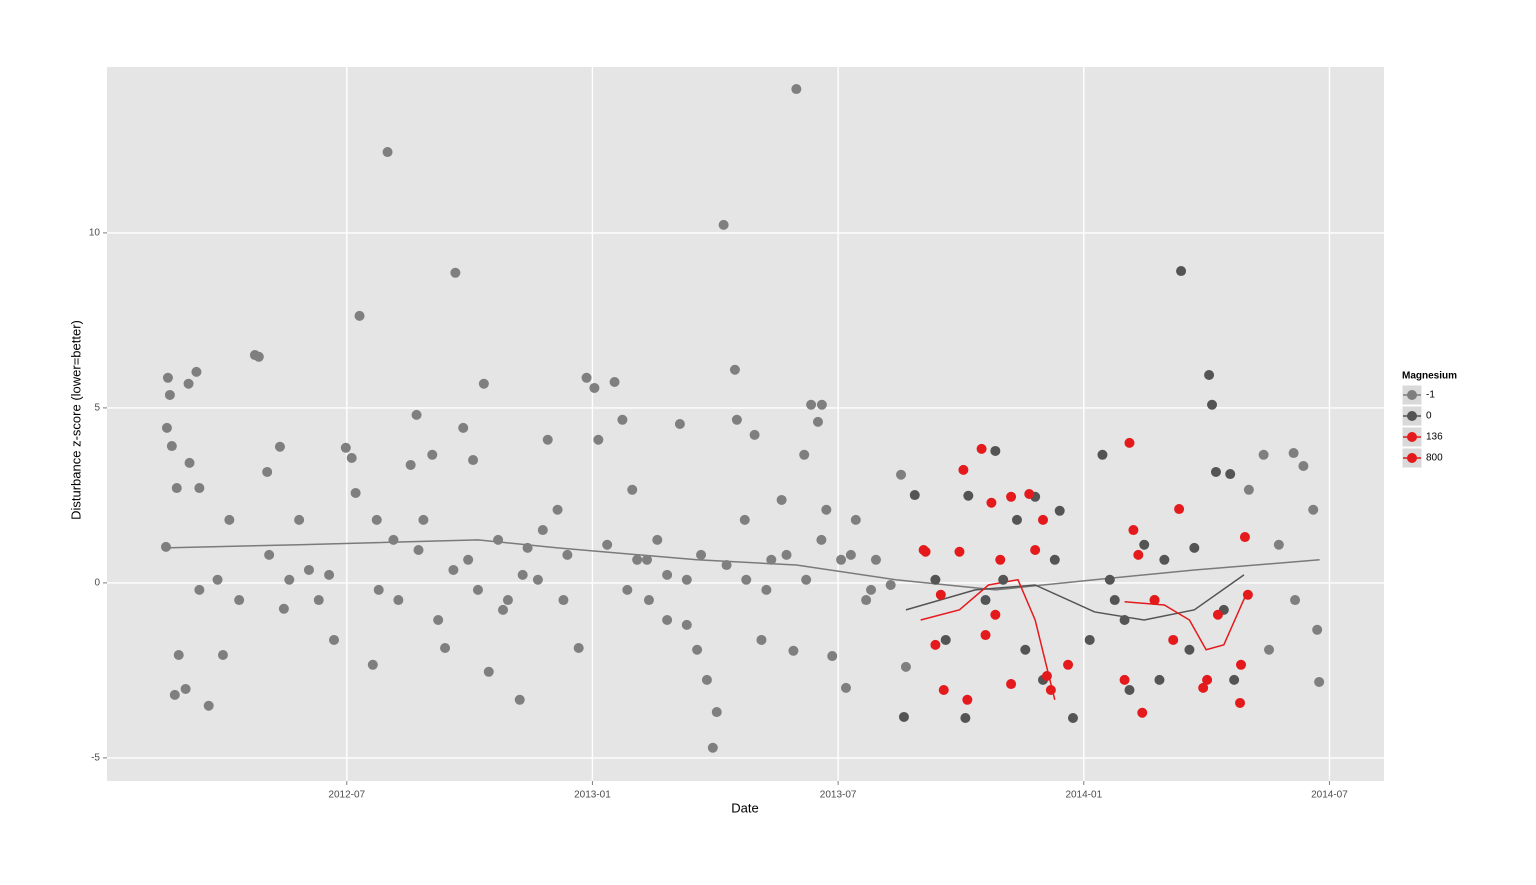 Image resolution: width=1536 pixels, height=885 pixels. I want to click on y-tick-label: -5, so click(95, 758).